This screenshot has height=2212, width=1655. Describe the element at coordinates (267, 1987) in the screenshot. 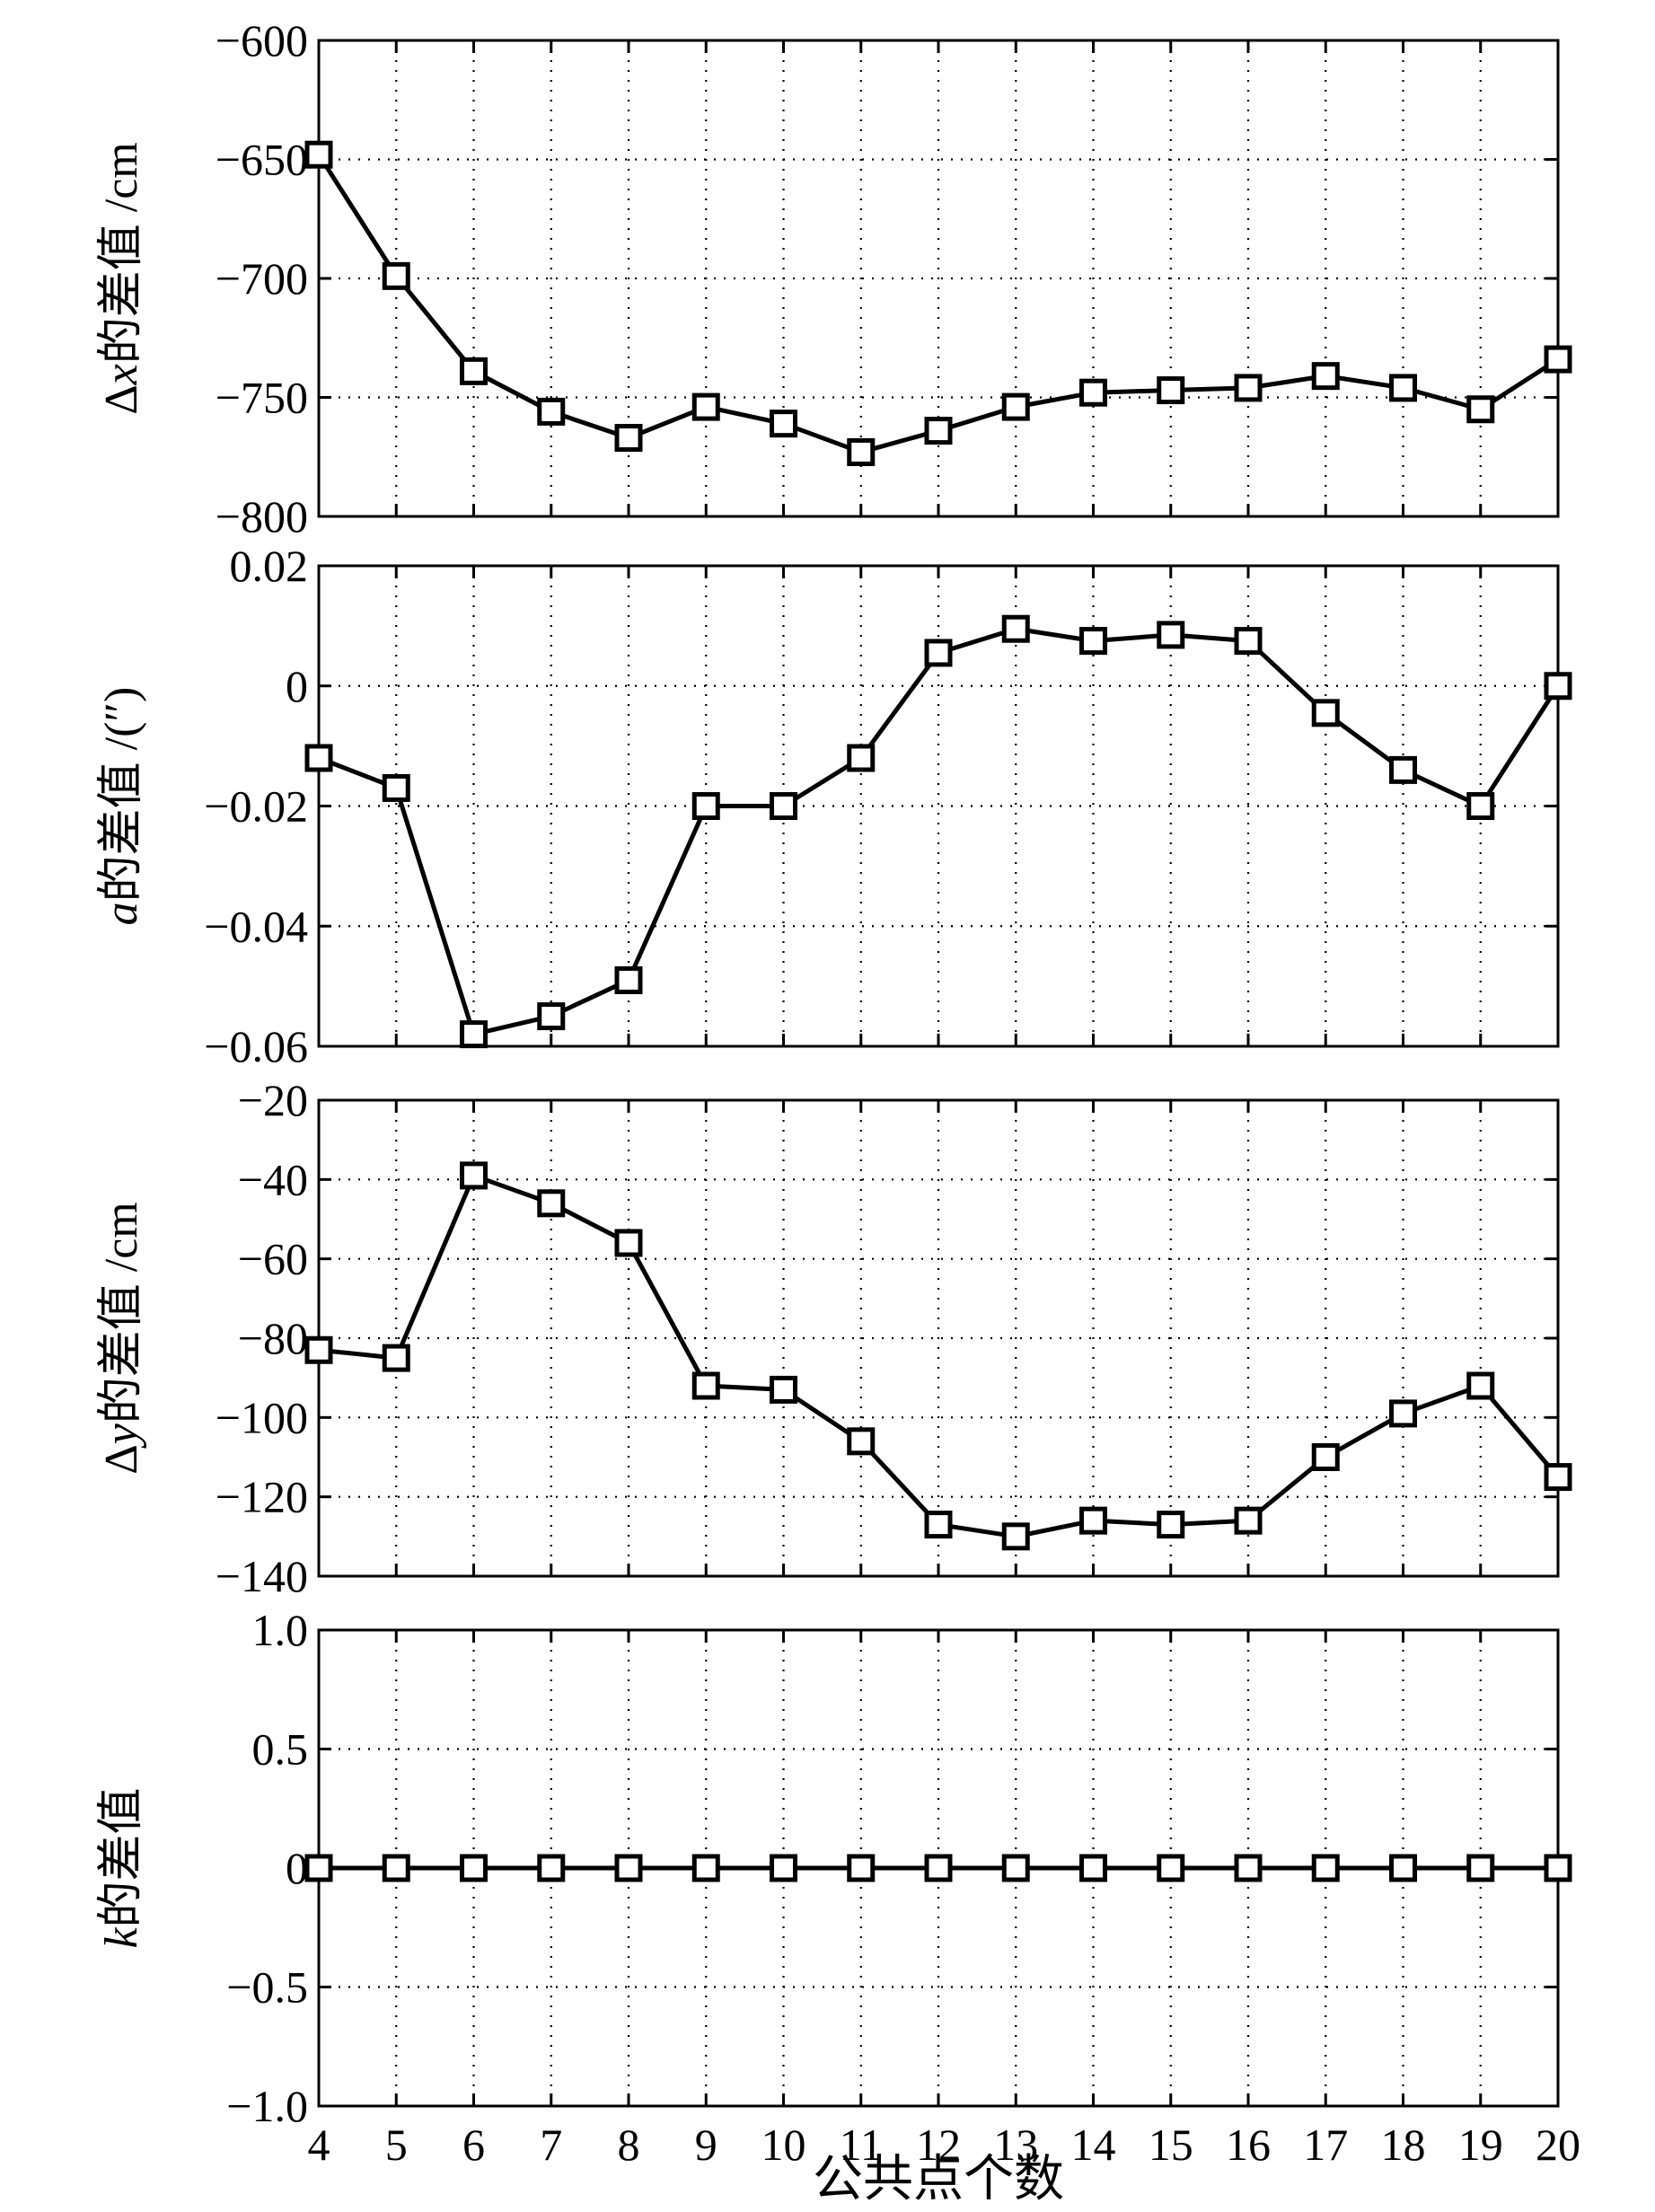

I see `y-tick-label: −0.5` at that location.